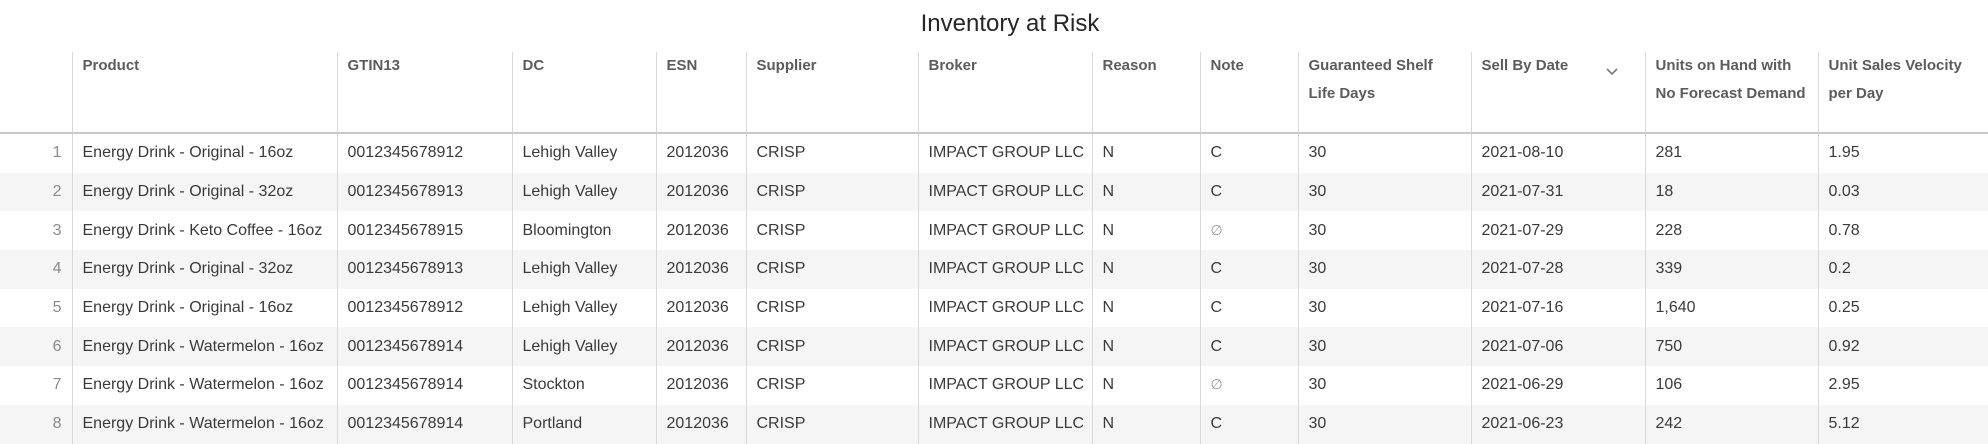 The width and height of the screenshot is (1988, 444). Describe the element at coordinates (424, 93) in the screenshot. I see `column-header-gtin13: GTIN13` at that location.